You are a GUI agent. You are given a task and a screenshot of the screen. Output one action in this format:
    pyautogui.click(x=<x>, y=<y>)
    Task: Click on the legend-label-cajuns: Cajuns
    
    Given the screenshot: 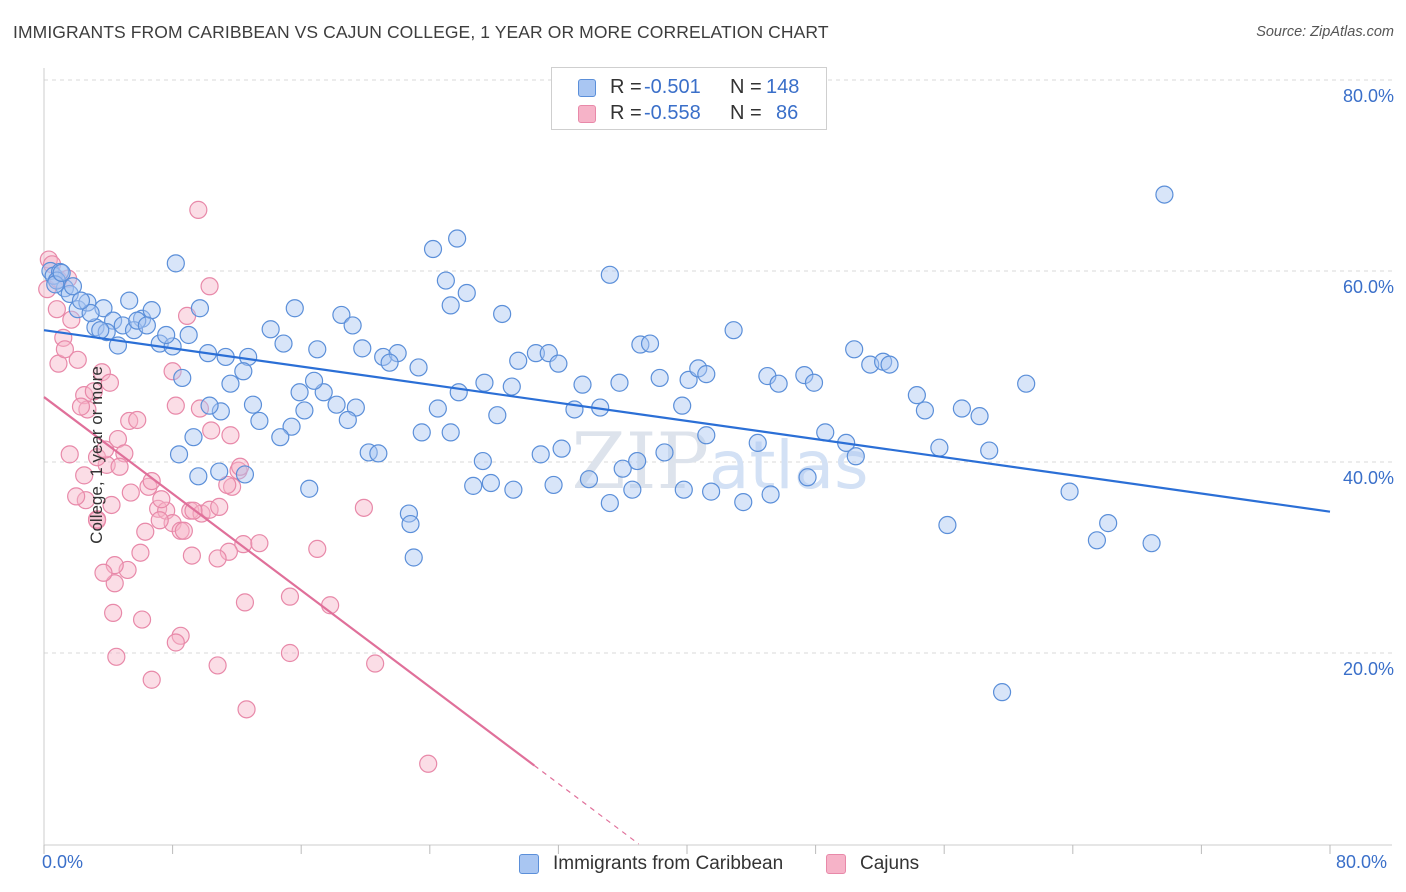 What is the action you would take?
    pyautogui.click(x=890, y=863)
    